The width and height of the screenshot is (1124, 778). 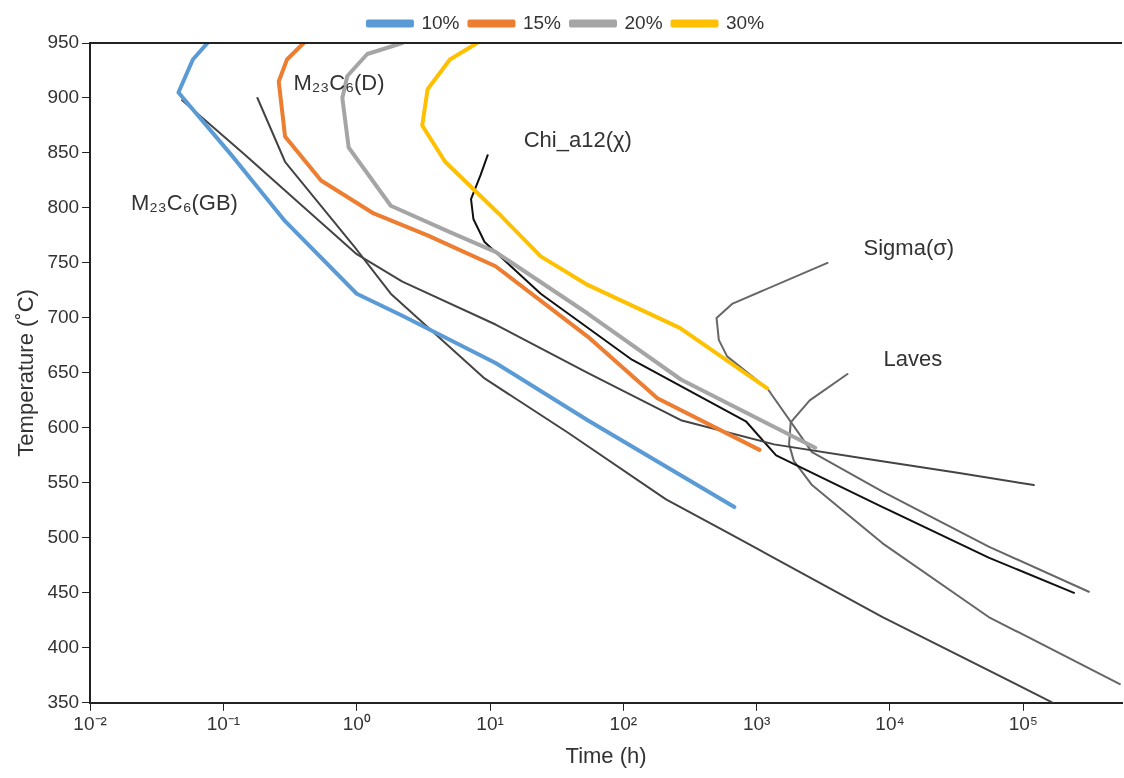 What do you see at coordinates (756, 724) in the screenshot?
I see `x-tick-label: 10³` at bounding box center [756, 724].